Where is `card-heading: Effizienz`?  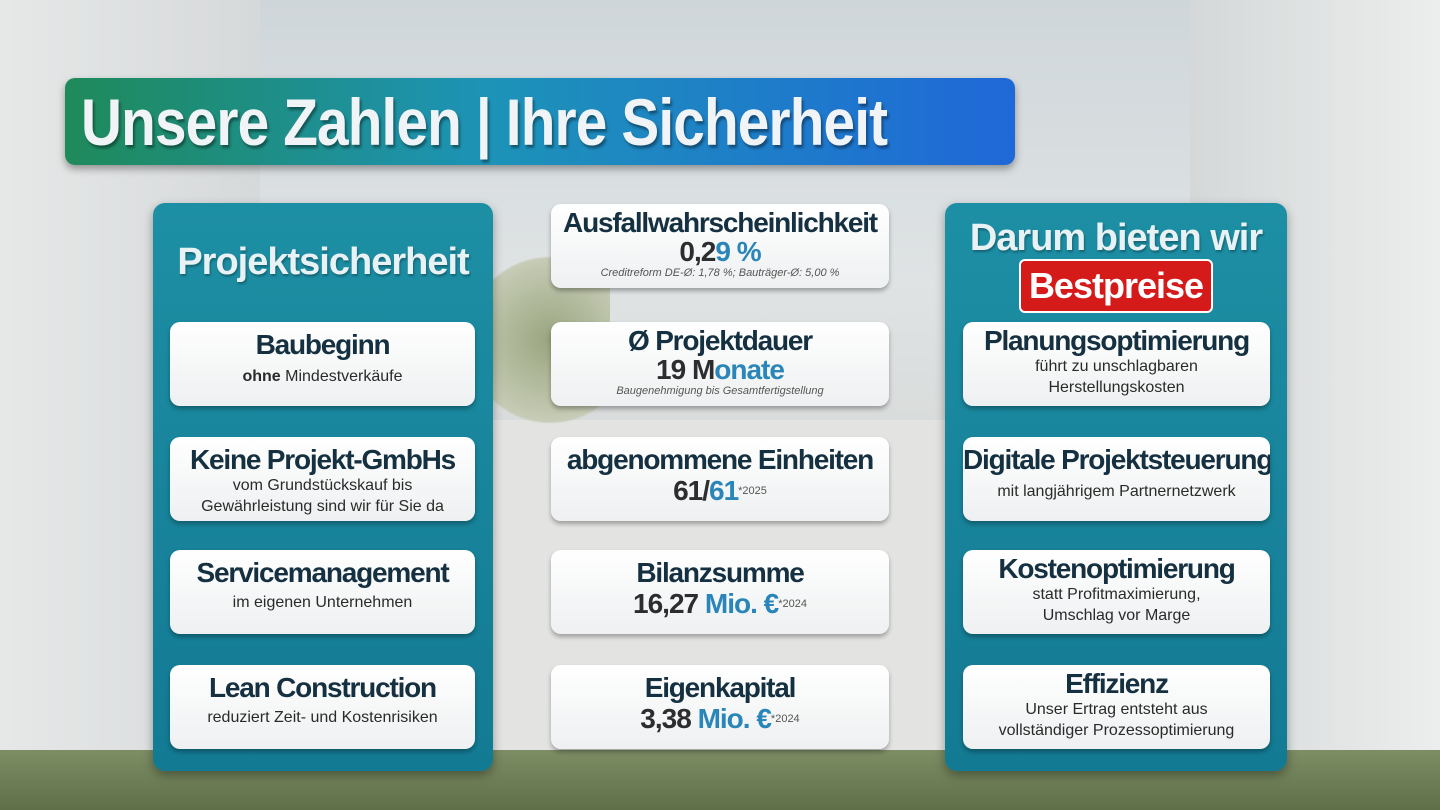
card-heading: Effizienz is located at coordinates (1117, 683).